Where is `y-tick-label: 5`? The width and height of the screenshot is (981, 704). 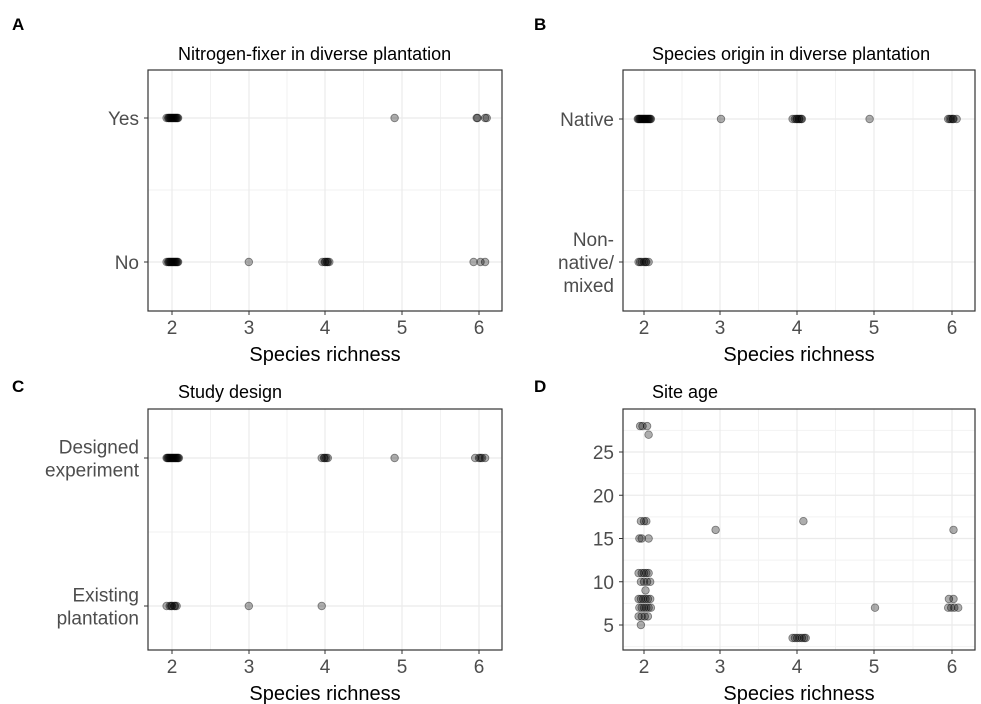 y-tick-label: 5 is located at coordinates (608, 626).